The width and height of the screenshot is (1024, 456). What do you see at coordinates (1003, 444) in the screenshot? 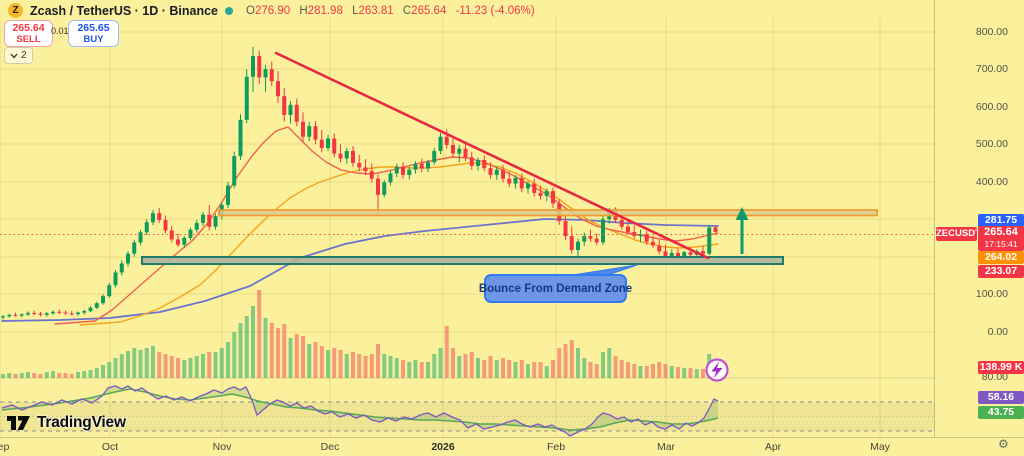
I see `gear-icon: ⚙` at bounding box center [1003, 444].